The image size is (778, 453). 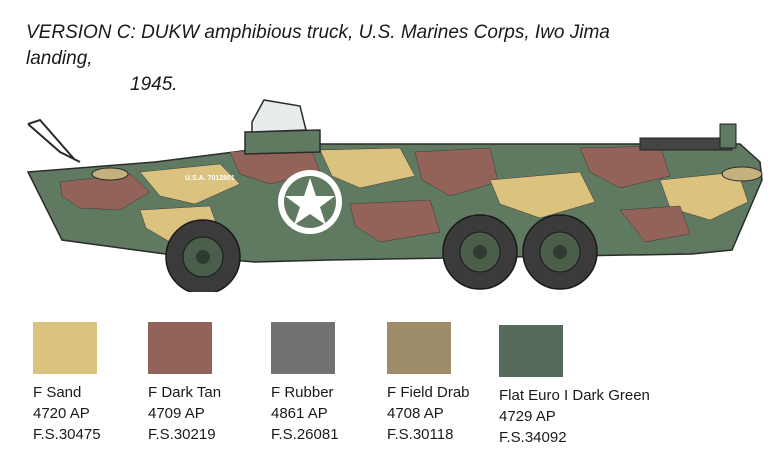 I want to click on swatch-fs: F.S.30475, so click(x=67, y=434).